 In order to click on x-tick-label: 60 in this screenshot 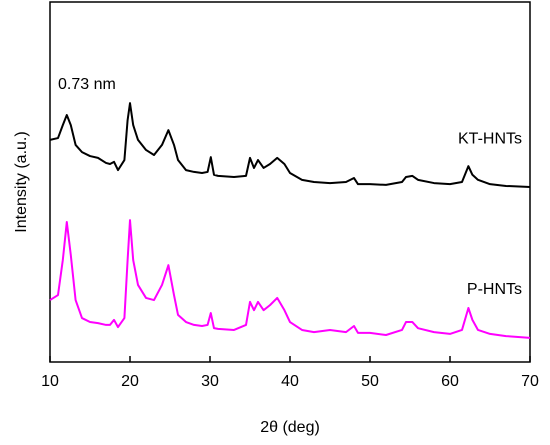, I will do `click(450, 381)`.